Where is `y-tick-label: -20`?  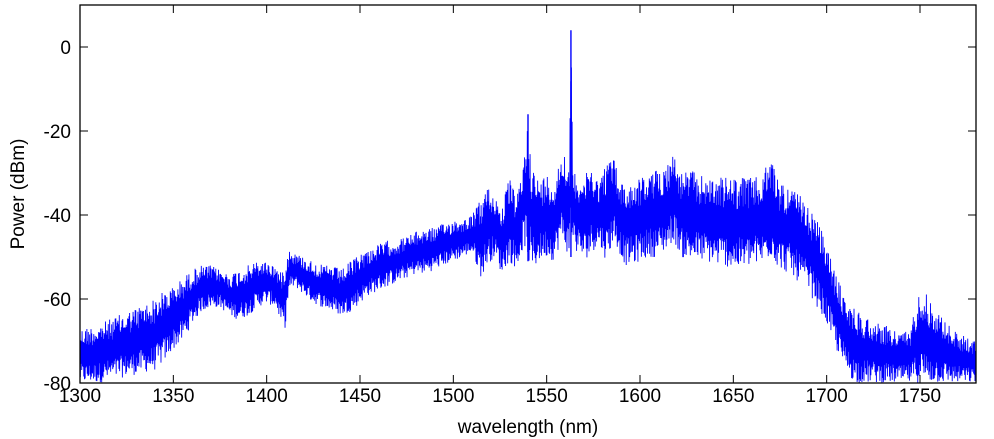 y-tick-label: -20 is located at coordinates (57, 132).